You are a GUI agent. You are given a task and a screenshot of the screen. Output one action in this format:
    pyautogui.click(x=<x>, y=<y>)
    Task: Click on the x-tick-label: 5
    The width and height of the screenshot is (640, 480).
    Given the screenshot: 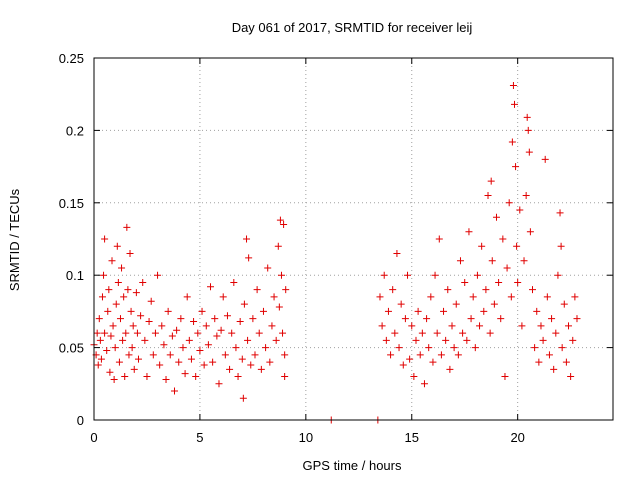 What is the action you would take?
    pyautogui.click(x=199, y=437)
    